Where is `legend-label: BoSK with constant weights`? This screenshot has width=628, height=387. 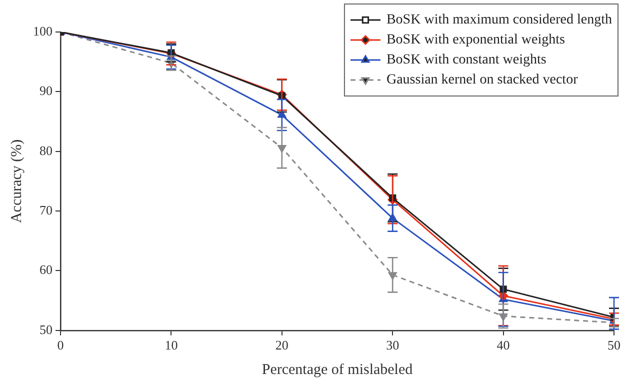
legend-label: BoSK with constant weights is located at coordinates (466, 60).